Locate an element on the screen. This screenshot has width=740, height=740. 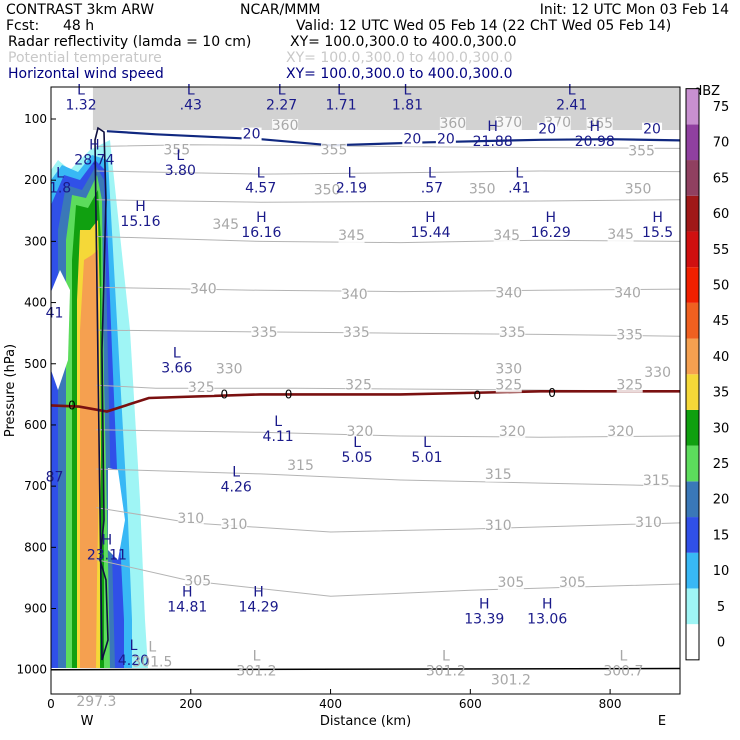
y-tick-label-800: 800 is located at coordinates (35, 547).